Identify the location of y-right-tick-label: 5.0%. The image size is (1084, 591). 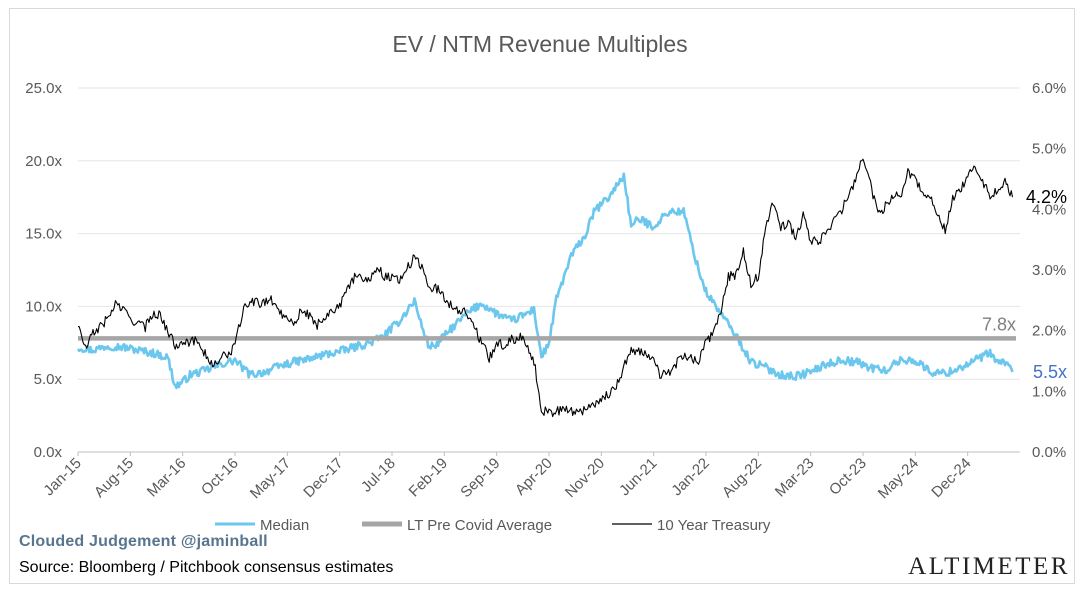
(1049, 149).